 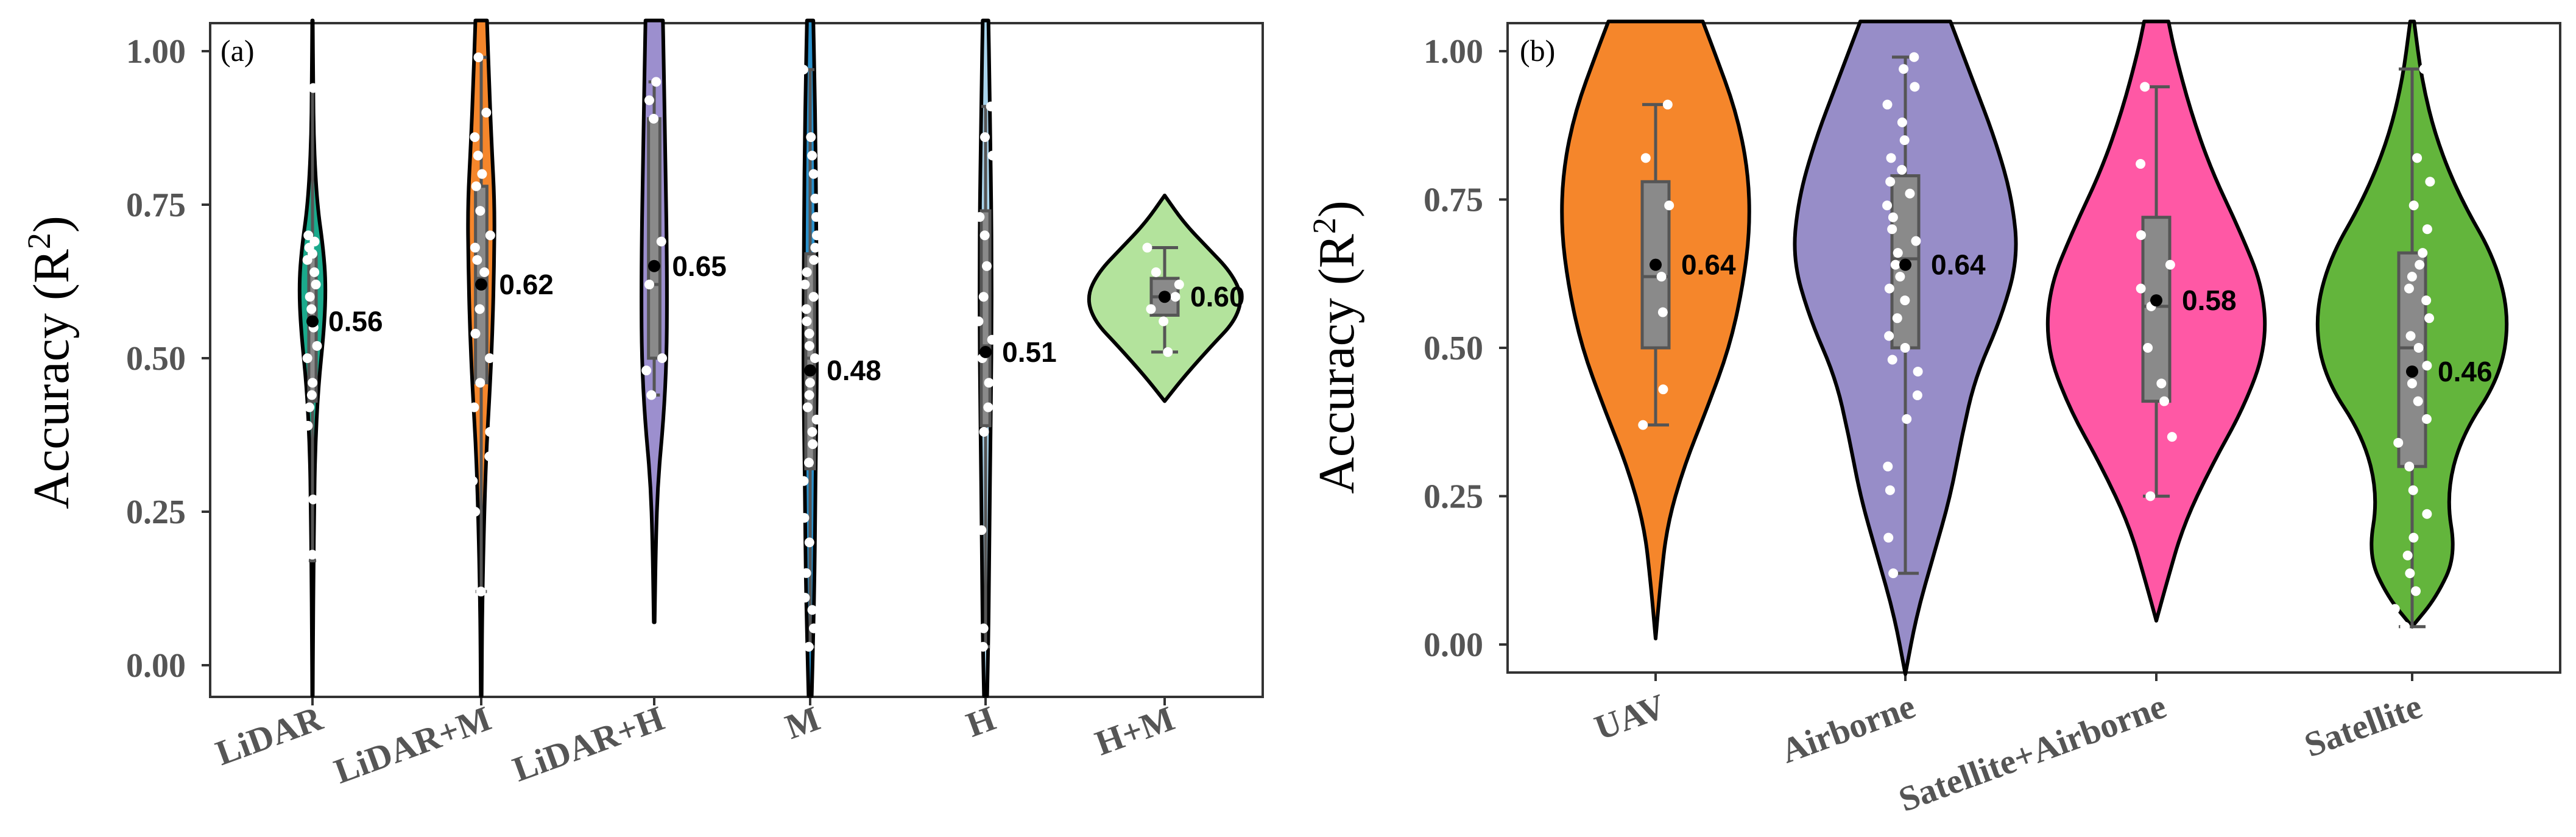 I want to click on panel-a-y-ticks: 0.00 0.25 0.50 0.75 1.00, so click(x=168, y=359).